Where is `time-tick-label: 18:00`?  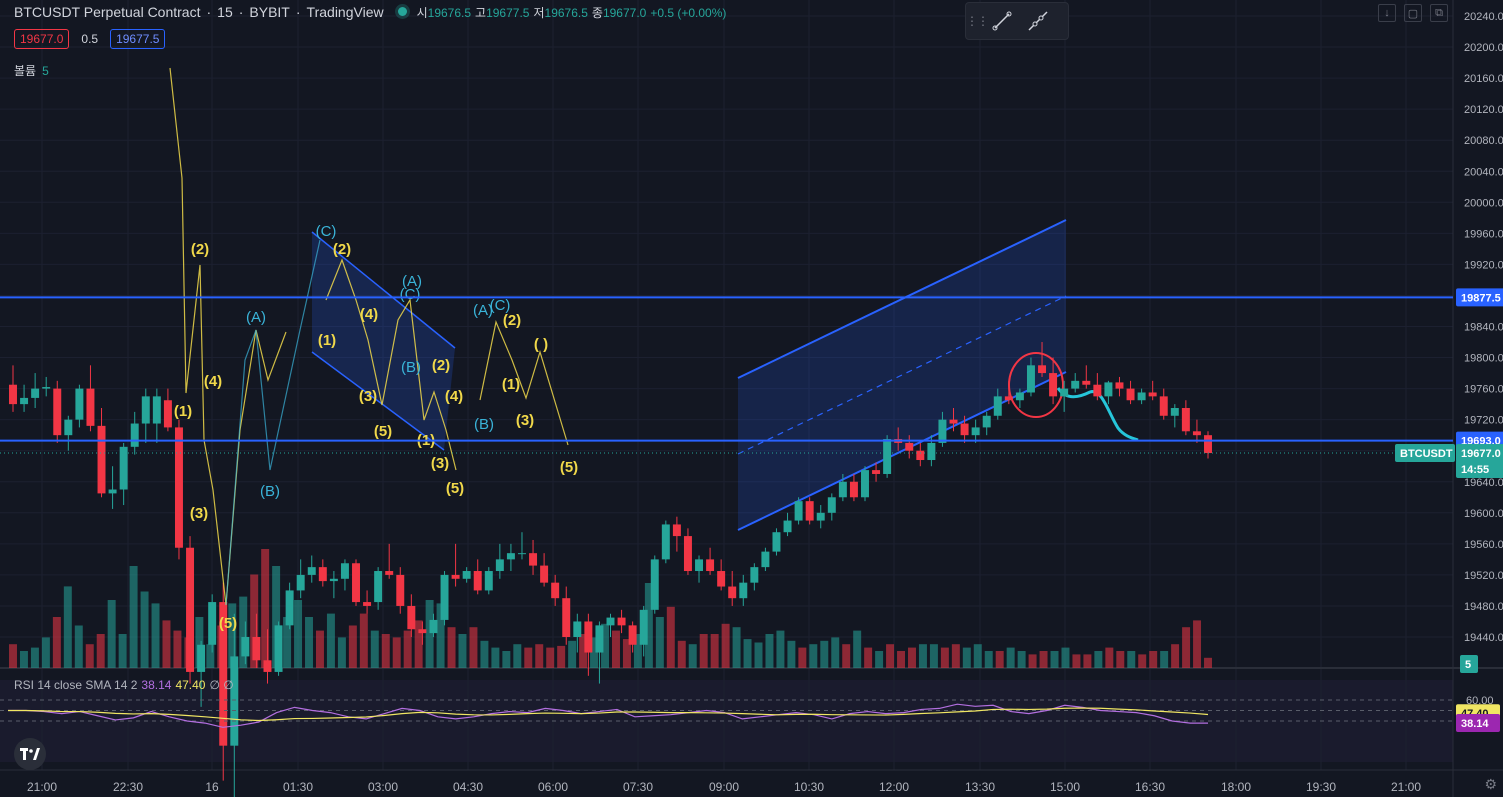
time-tick-label: 18:00 is located at coordinates (1236, 787).